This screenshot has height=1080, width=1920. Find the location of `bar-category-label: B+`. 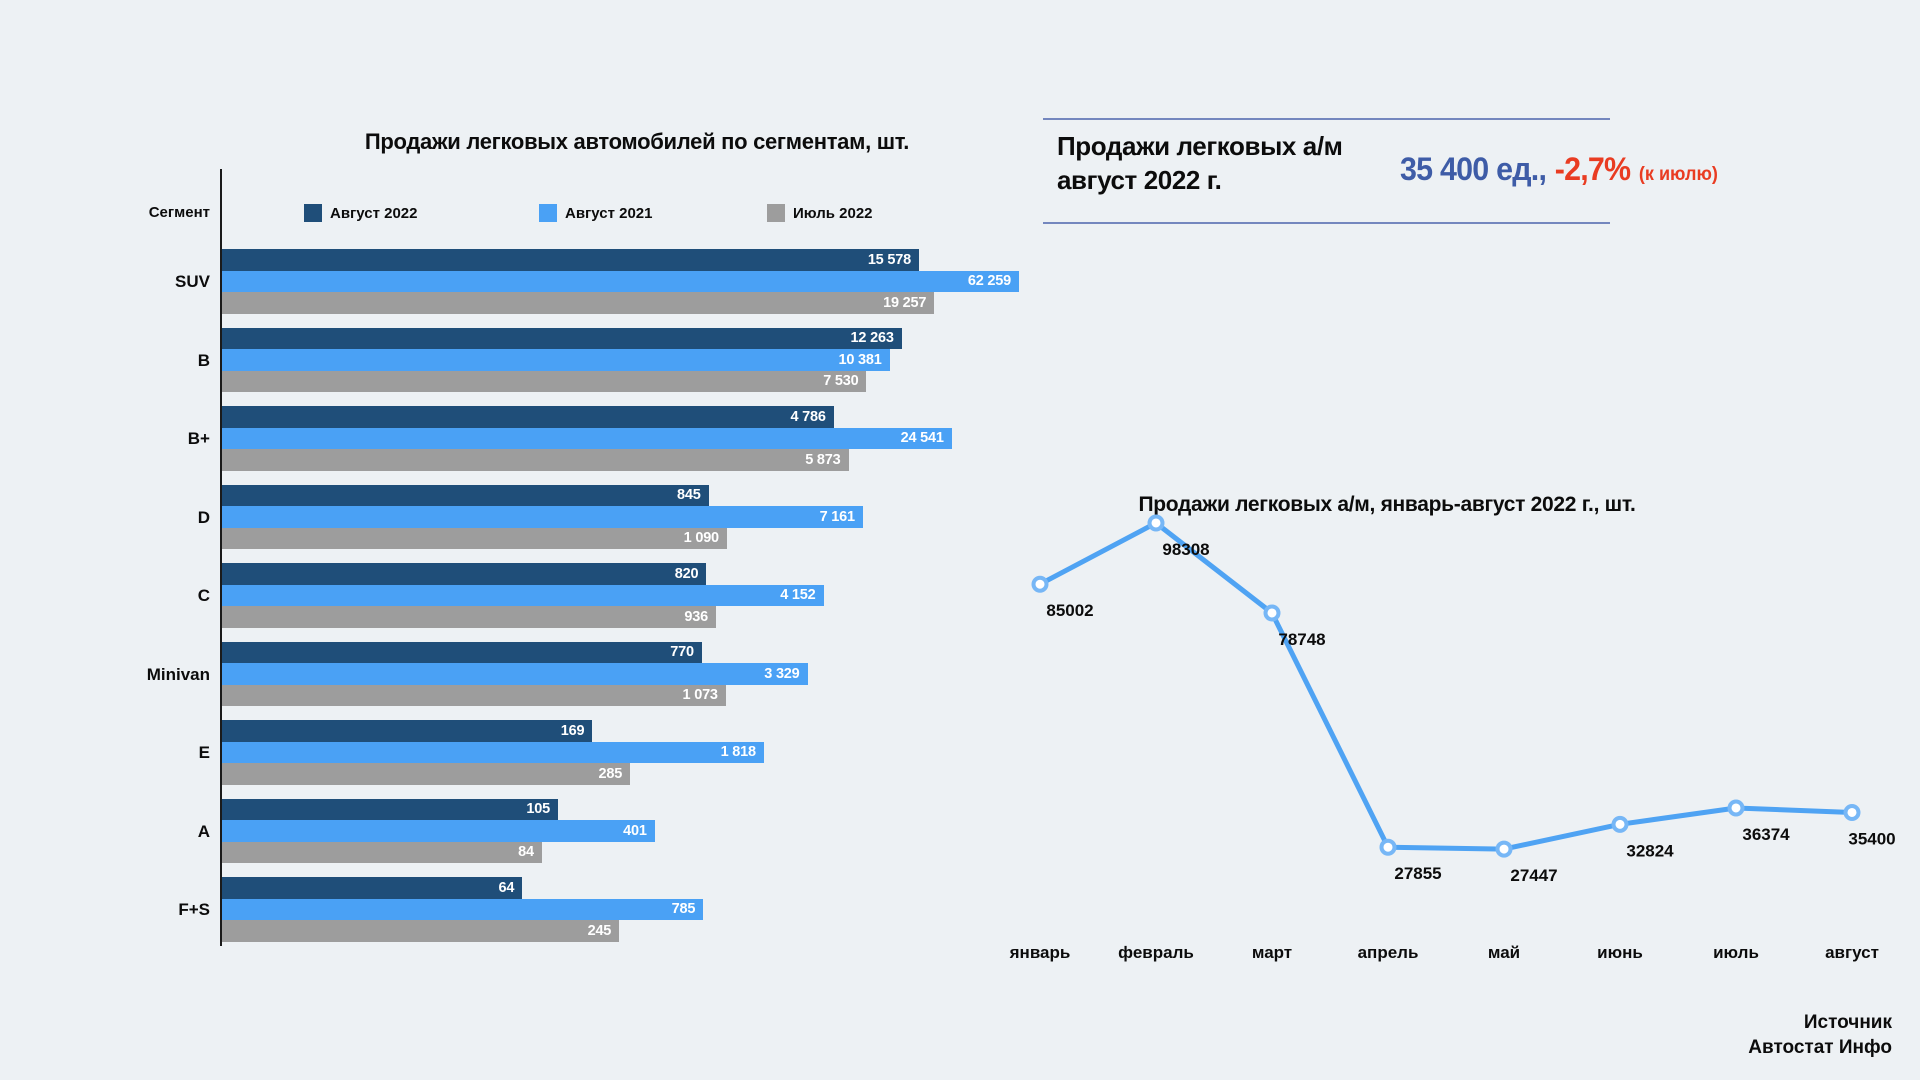

bar-category-label: B+ is located at coordinates (198, 438).